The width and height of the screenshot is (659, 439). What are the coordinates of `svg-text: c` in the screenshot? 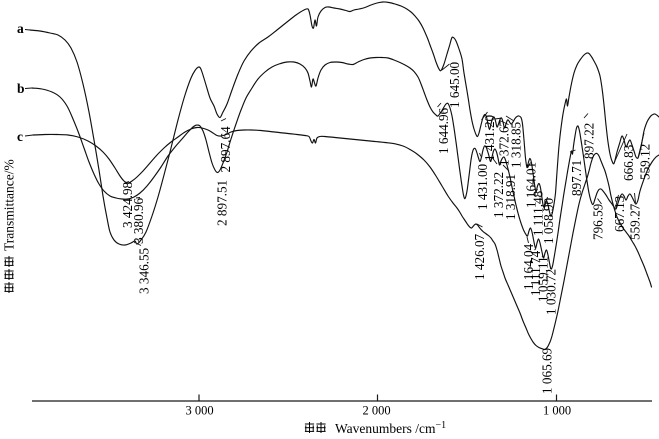 It's located at (20, 136).